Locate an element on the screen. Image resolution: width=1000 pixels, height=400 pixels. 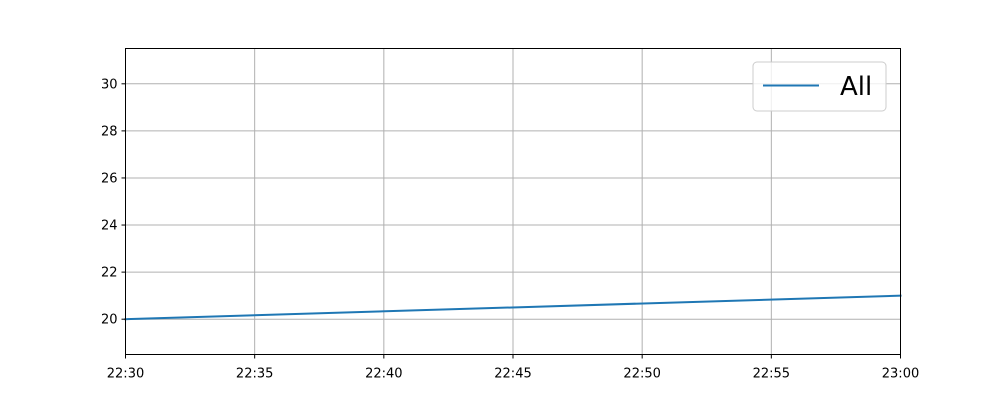
x-tick-label: 22:55 is located at coordinates (771, 374).